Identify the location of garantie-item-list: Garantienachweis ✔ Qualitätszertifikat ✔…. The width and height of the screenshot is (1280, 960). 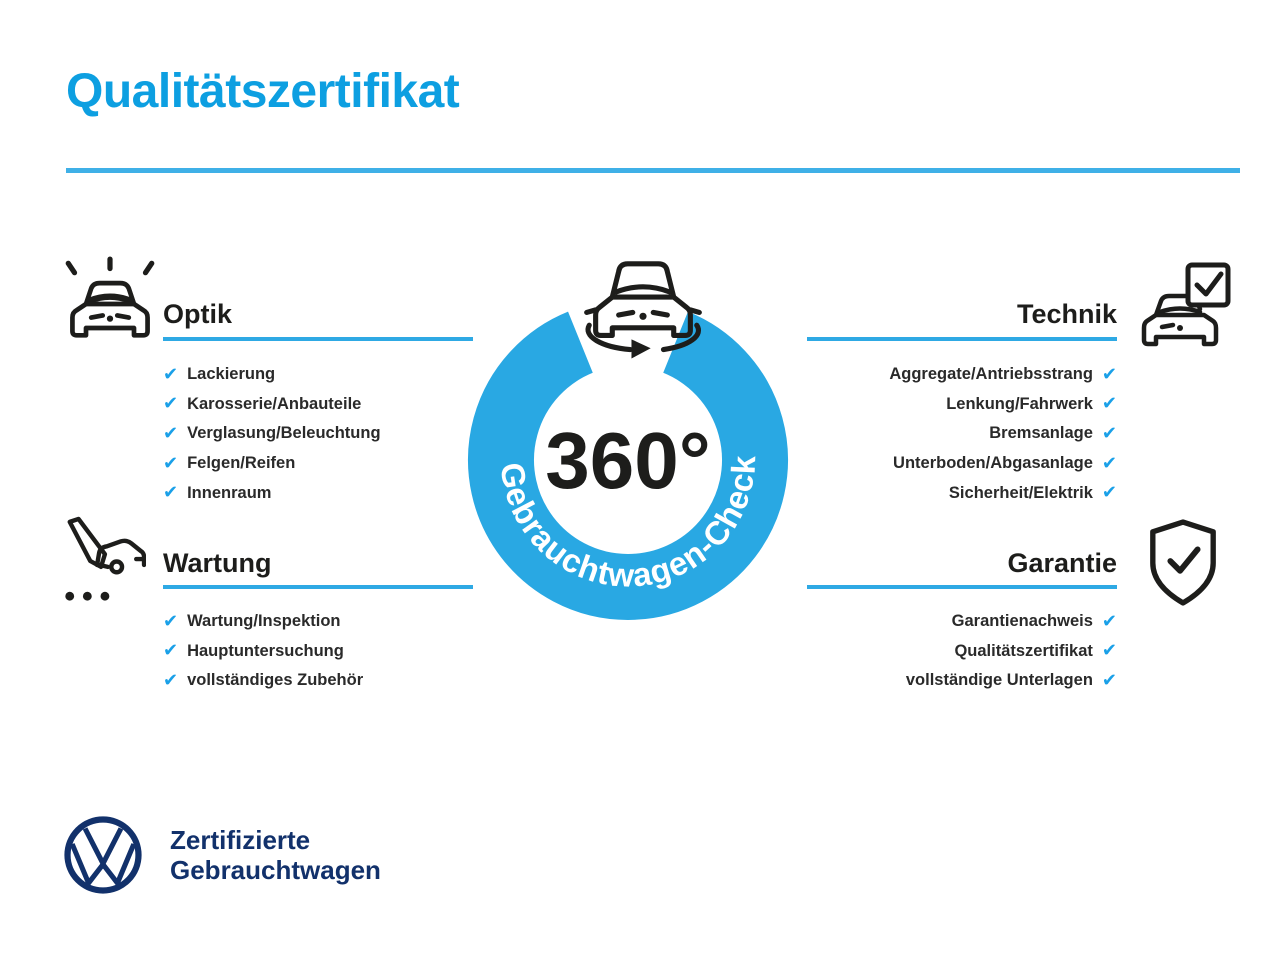
(962, 651).